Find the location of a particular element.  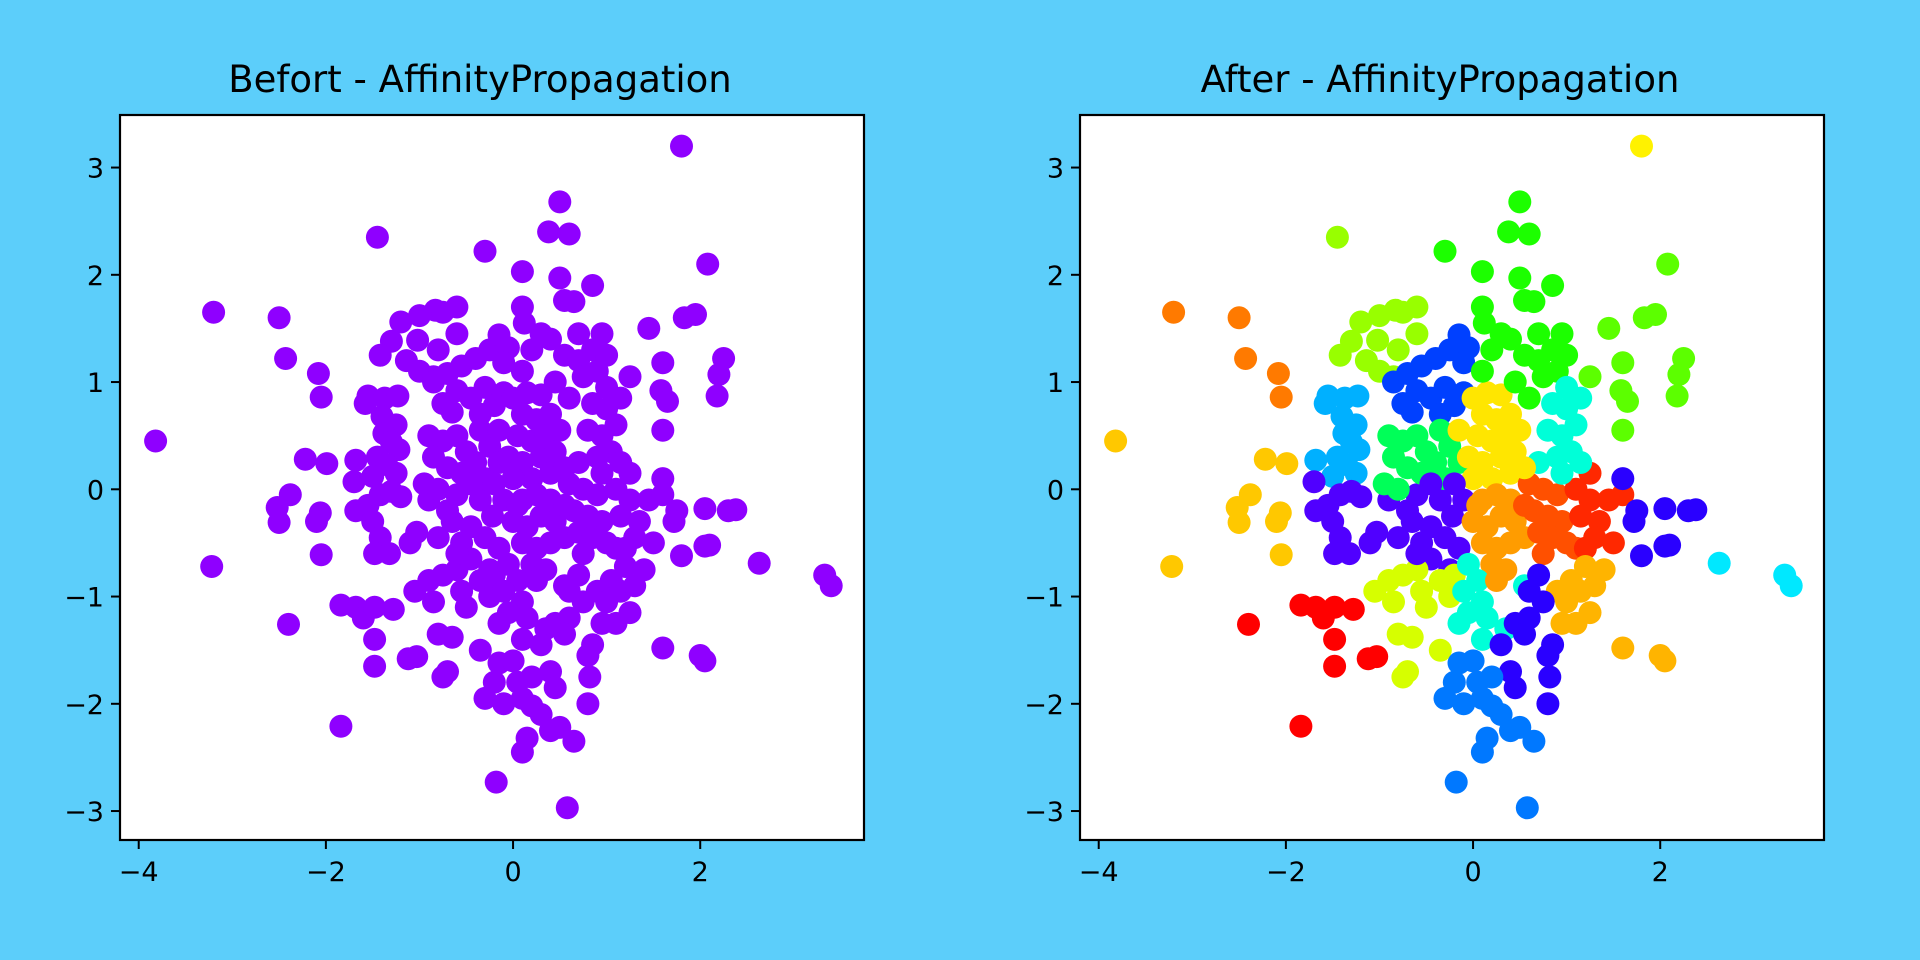

y-tick-label: −2 is located at coordinates (1044, 705).